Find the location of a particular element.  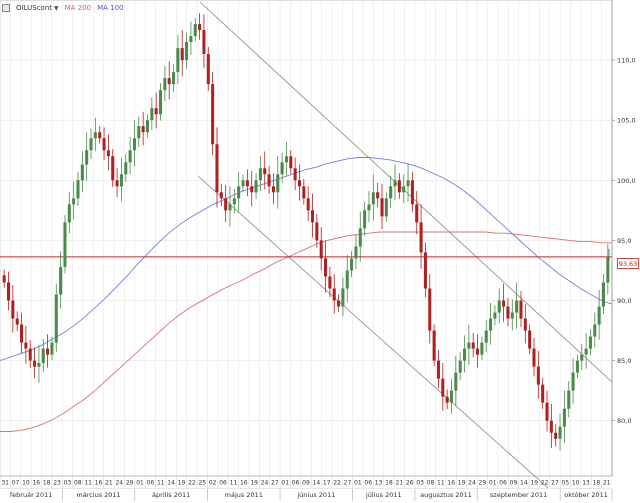

x-day-label: 02 is located at coordinates (213, 483).